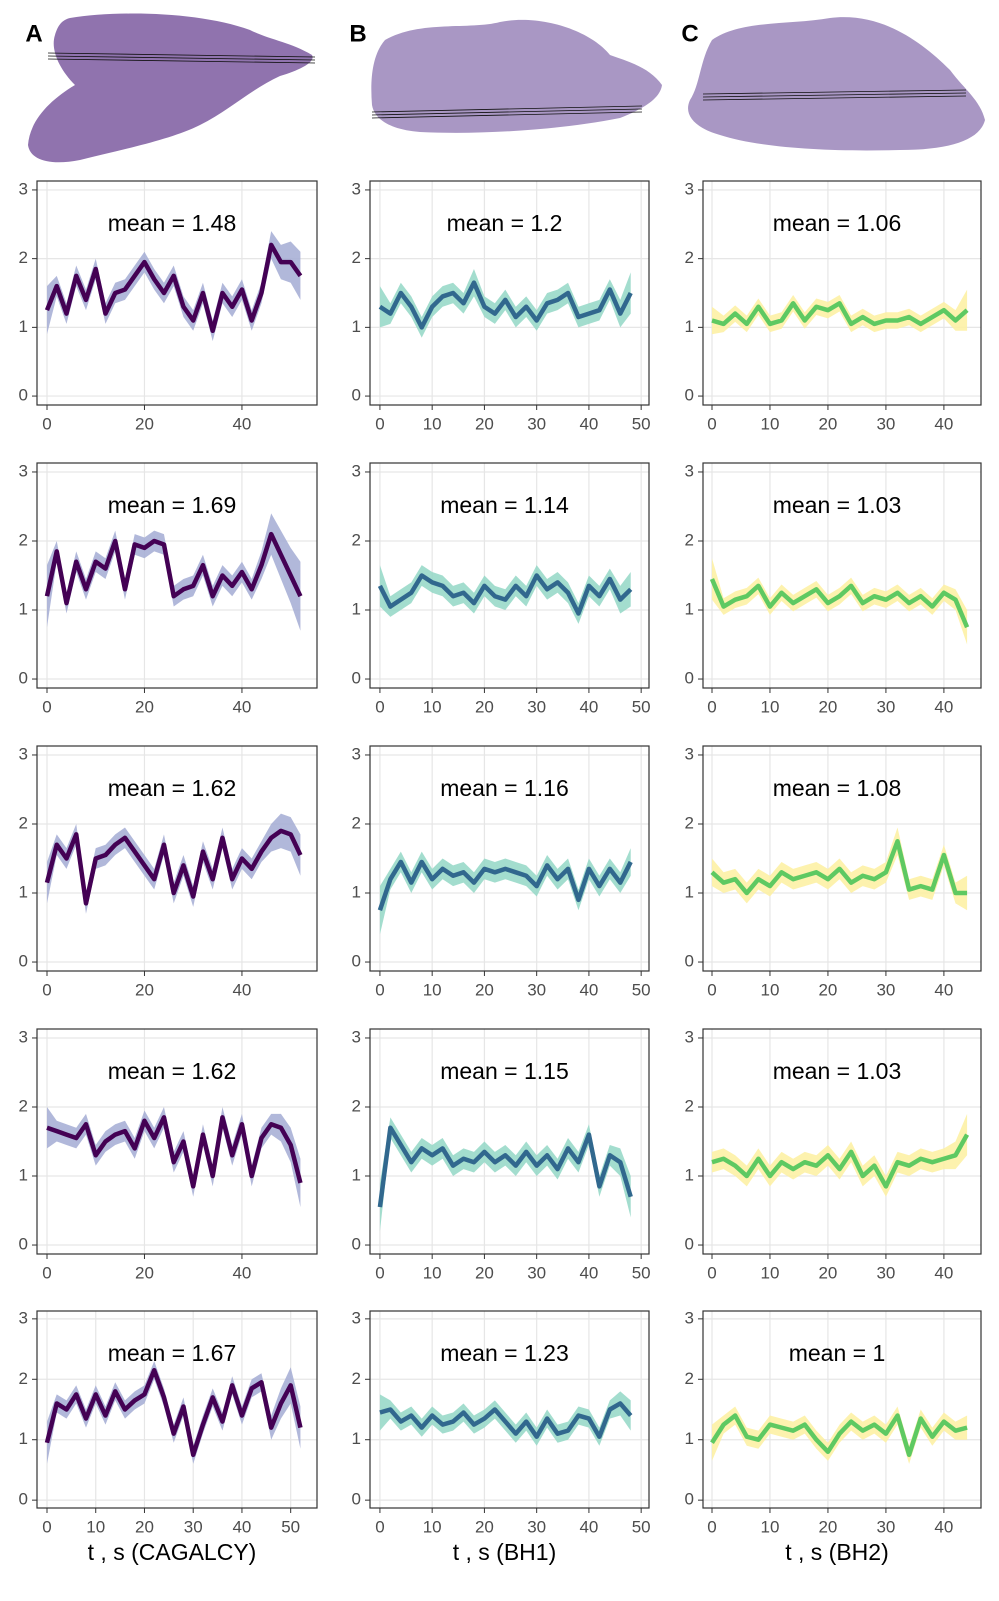 This screenshot has width=999, height=1601. I want to click on panel: 0 1 2 3 0 20 40 mean = 1.48, so click(168, 306).